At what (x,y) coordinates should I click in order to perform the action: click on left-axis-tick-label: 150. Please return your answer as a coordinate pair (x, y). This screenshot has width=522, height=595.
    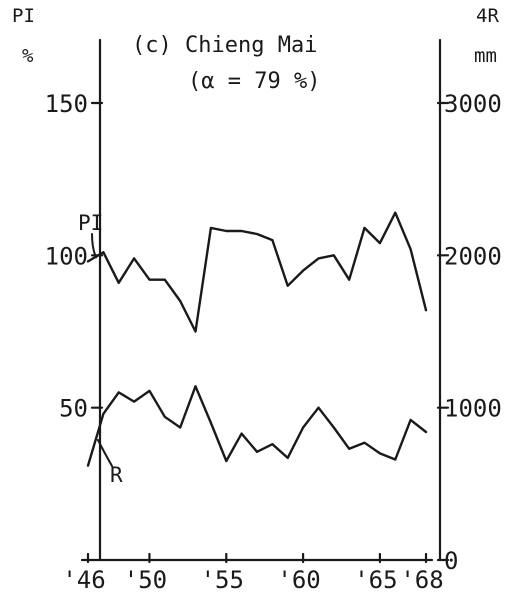
    Looking at the image, I should click on (66, 104).